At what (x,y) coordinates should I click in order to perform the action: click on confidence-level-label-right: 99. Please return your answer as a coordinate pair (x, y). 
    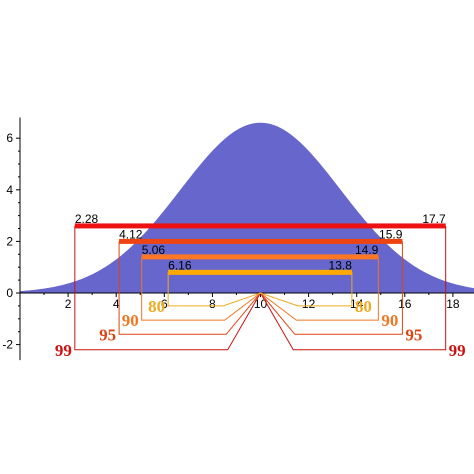
    Looking at the image, I should click on (457, 350).